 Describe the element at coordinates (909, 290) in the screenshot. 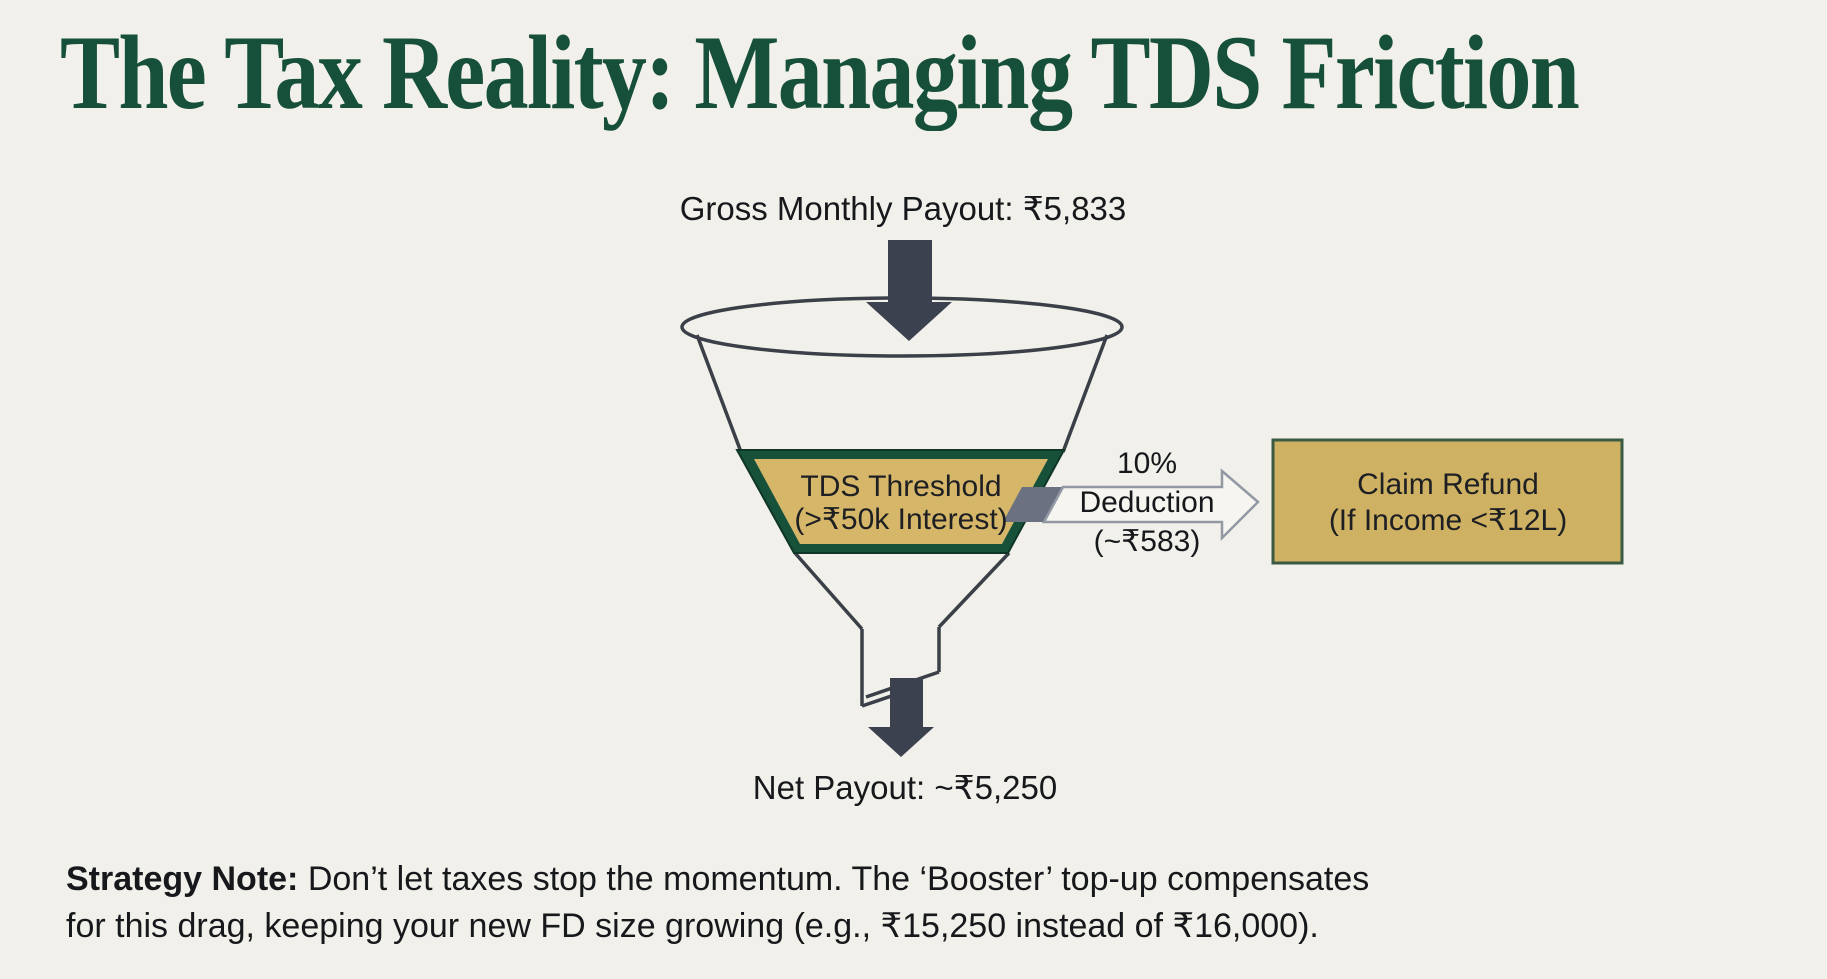

I see `top-flow-arrow-icon` at that location.